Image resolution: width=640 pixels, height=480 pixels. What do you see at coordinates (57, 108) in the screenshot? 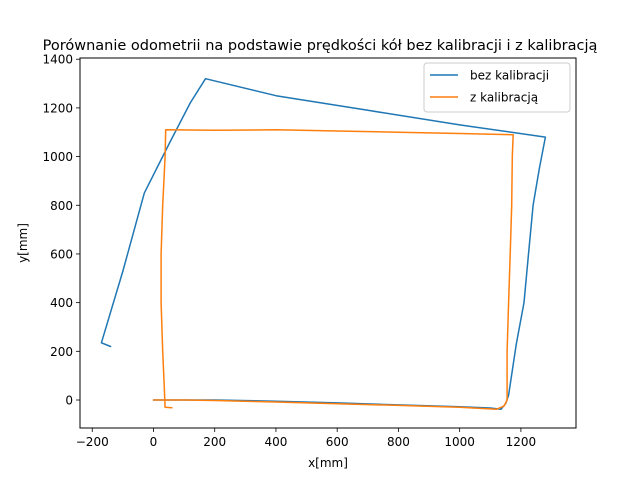
I see `y-tick-label: 1200` at bounding box center [57, 108].